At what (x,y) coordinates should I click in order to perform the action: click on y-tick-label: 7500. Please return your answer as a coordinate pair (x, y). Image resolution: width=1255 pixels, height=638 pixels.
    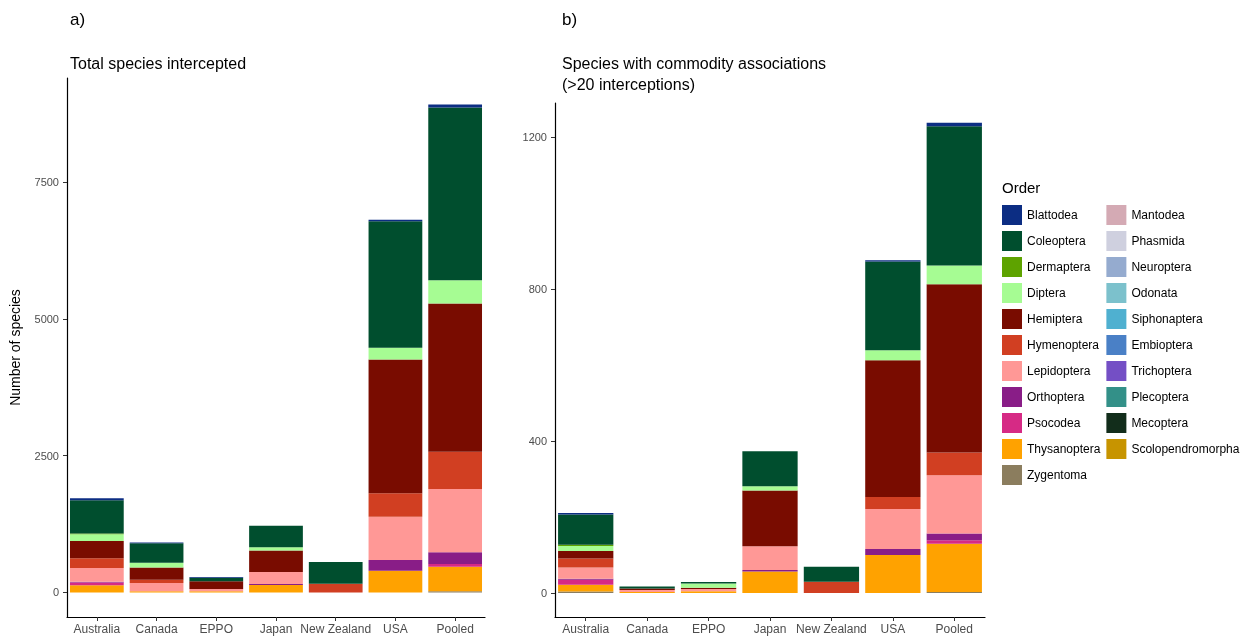
    Looking at the image, I should click on (46, 181).